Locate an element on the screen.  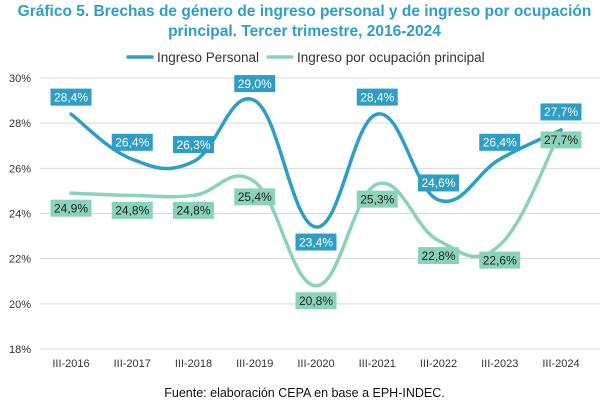
data-label-ingreso-ocupacion: 22,8% is located at coordinates (438, 256).